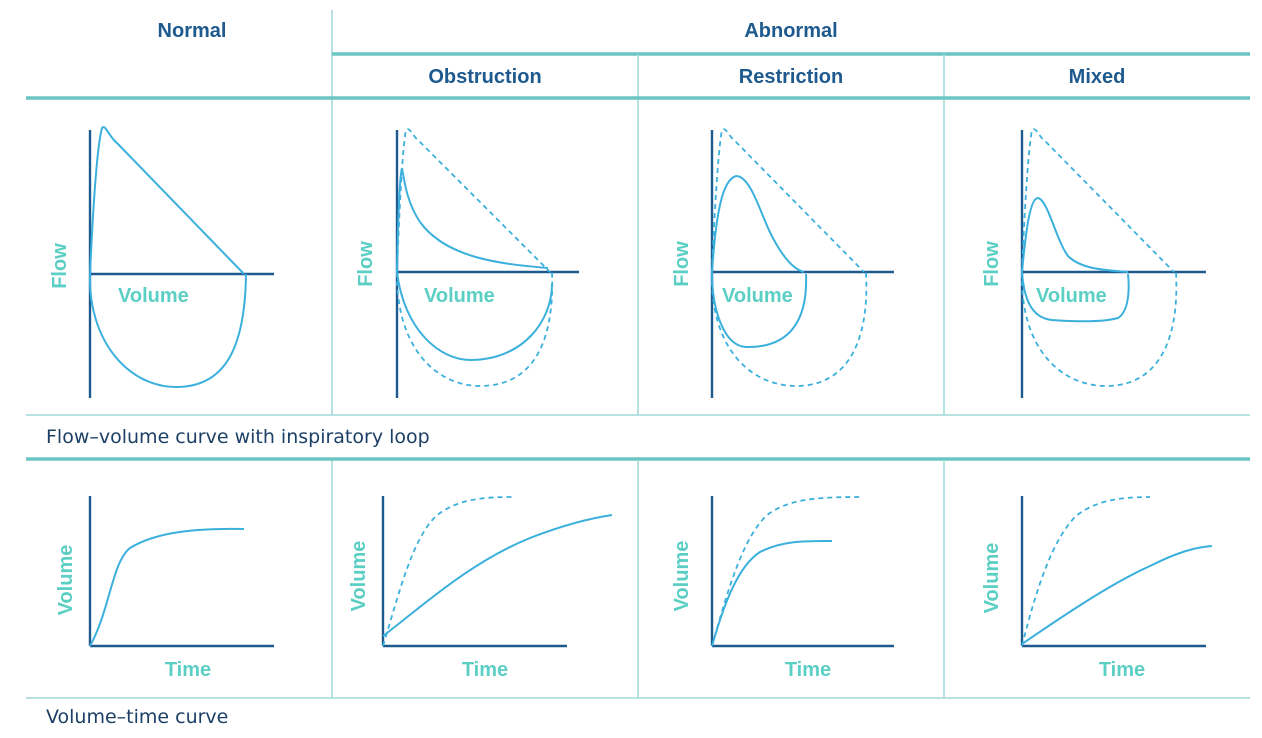  Describe the element at coordinates (791, 77) in the screenshot. I see `header-restriction: Restriction` at that location.